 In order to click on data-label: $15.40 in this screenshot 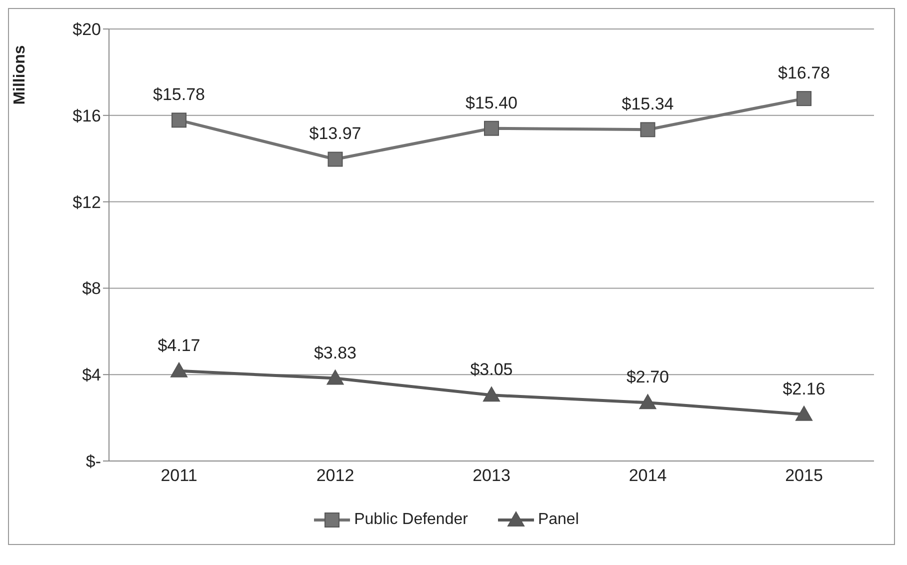, I will do `click(492, 102)`.